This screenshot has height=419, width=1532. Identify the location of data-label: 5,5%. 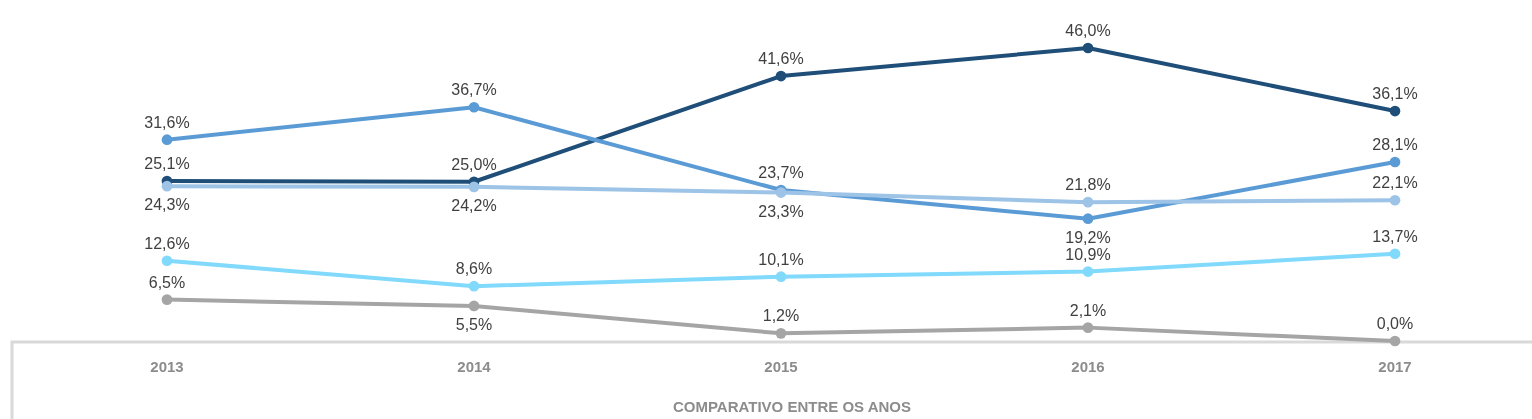
(474, 324).